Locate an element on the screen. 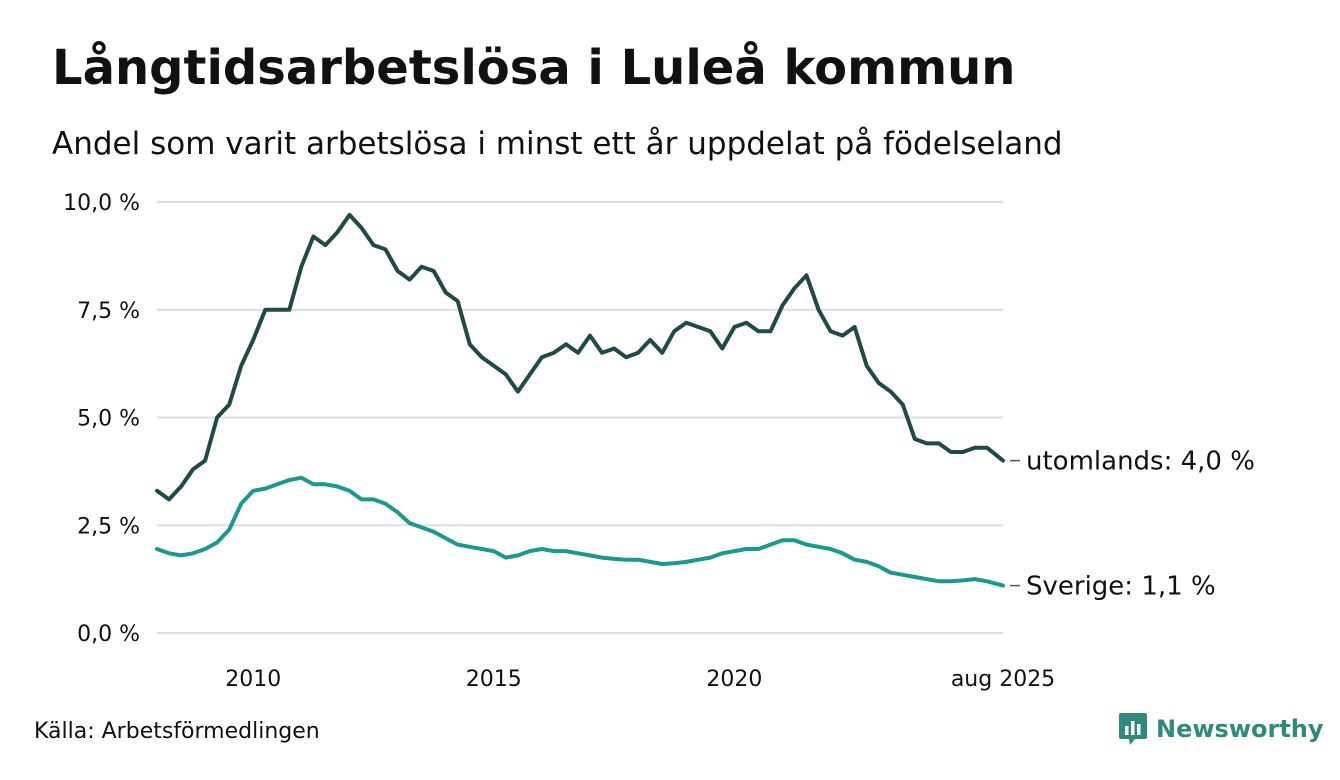 This screenshot has width=1340, height=780. brand-logo: Newsworthy is located at coordinates (1221, 729).